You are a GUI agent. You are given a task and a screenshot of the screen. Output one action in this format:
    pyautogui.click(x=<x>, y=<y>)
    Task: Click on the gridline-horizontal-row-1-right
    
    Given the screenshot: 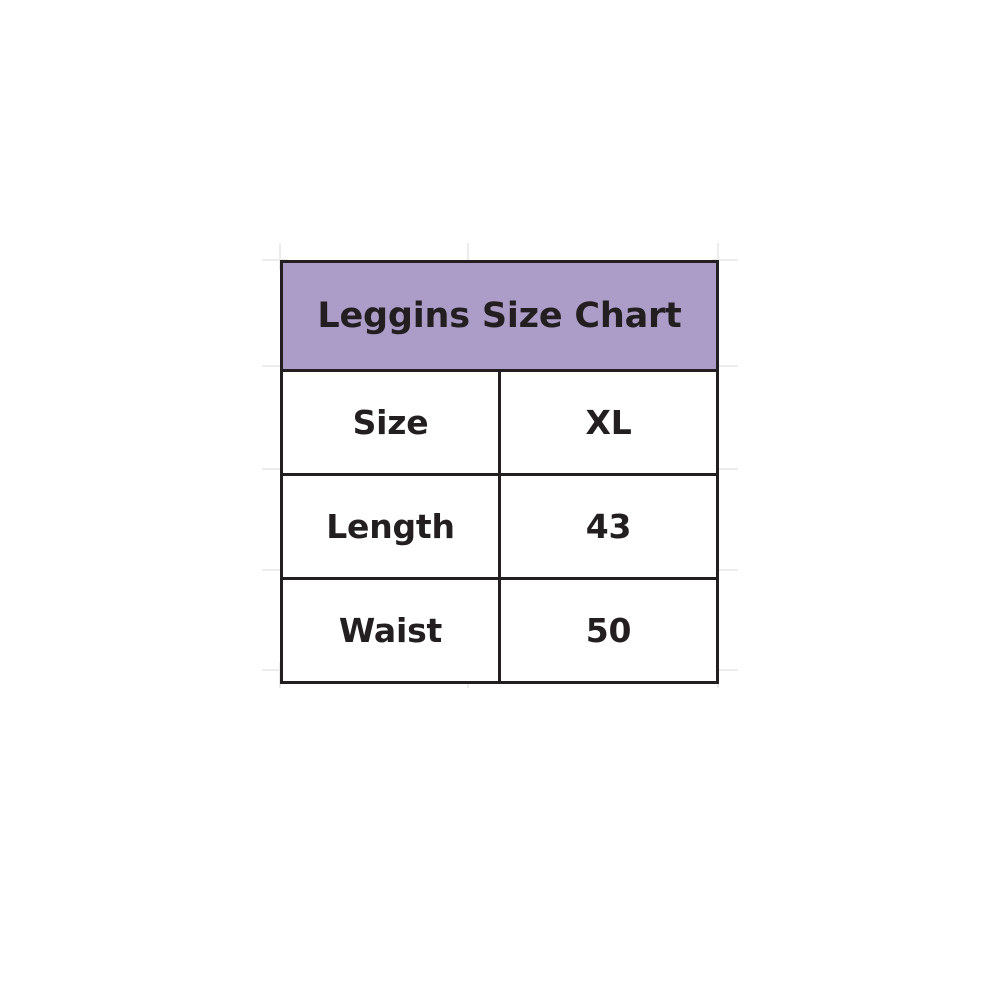 What is the action you would take?
    pyautogui.click(x=725, y=469)
    